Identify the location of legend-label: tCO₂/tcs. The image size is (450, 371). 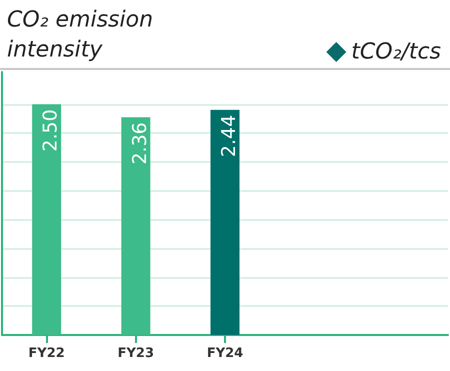
(396, 52).